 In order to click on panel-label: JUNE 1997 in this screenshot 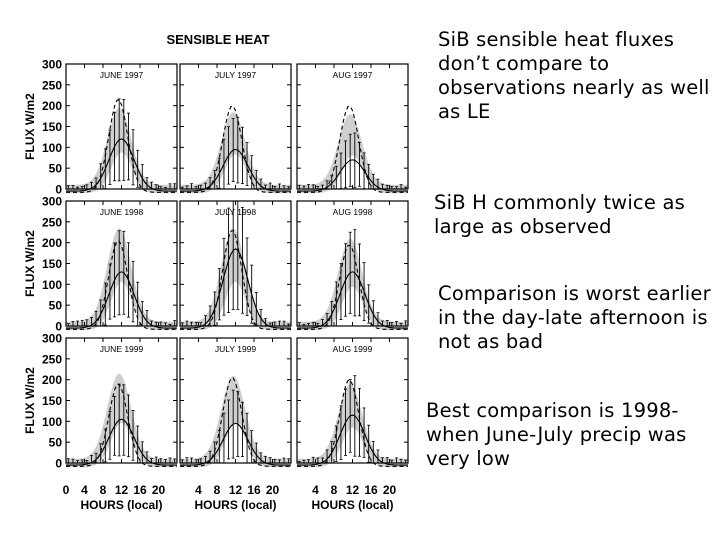, I will do `click(122, 75)`.